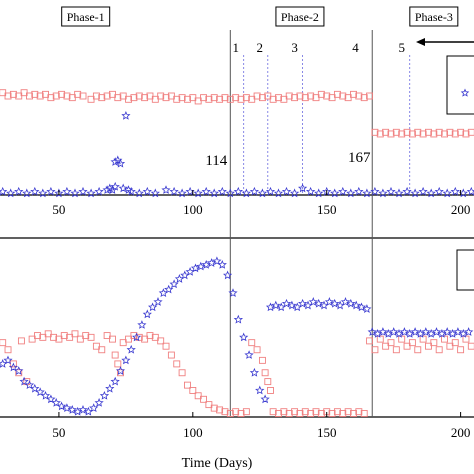  Describe the element at coordinates (58, 209) in the screenshot. I see `x-tick-label-top-50: 50` at that location.